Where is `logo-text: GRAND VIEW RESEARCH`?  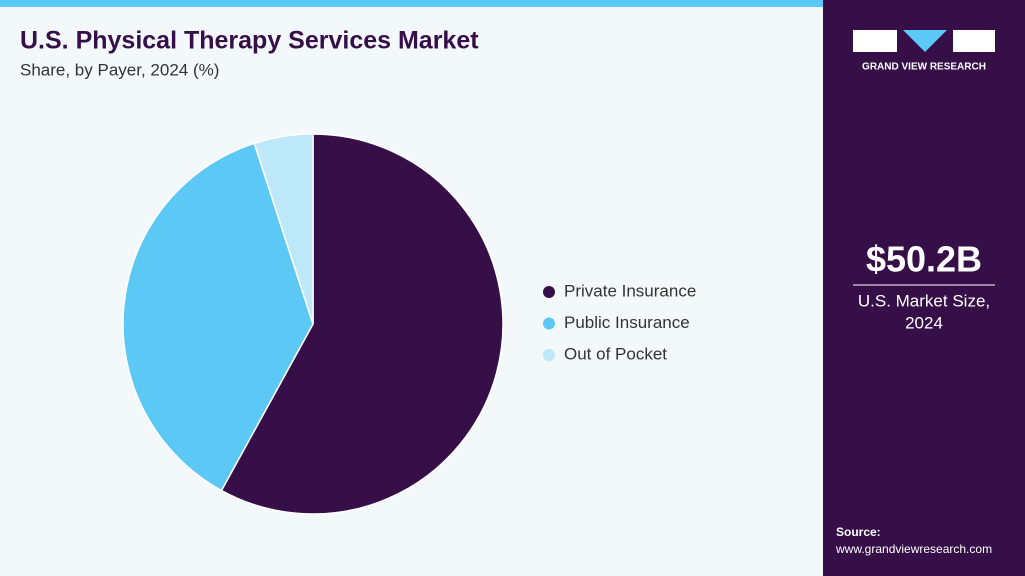
logo-text: GRAND VIEW RESEARCH is located at coordinates (924, 67).